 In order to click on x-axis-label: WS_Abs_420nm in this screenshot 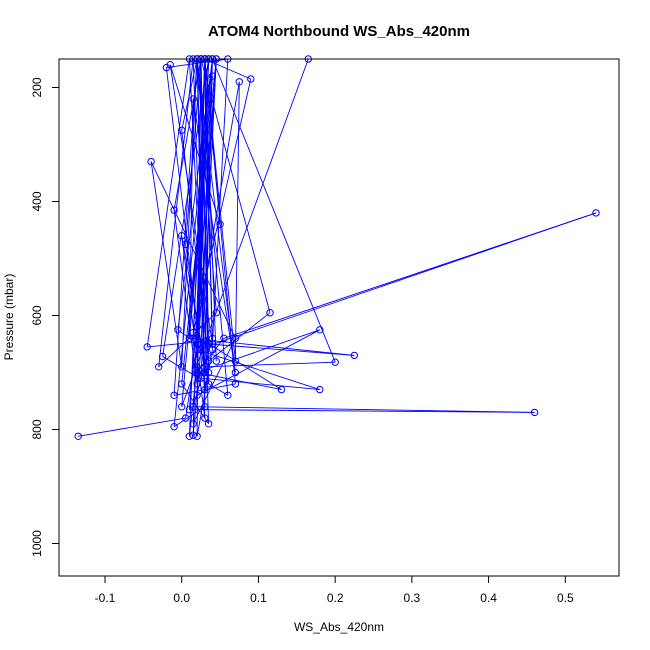, I will do `click(339, 627)`.